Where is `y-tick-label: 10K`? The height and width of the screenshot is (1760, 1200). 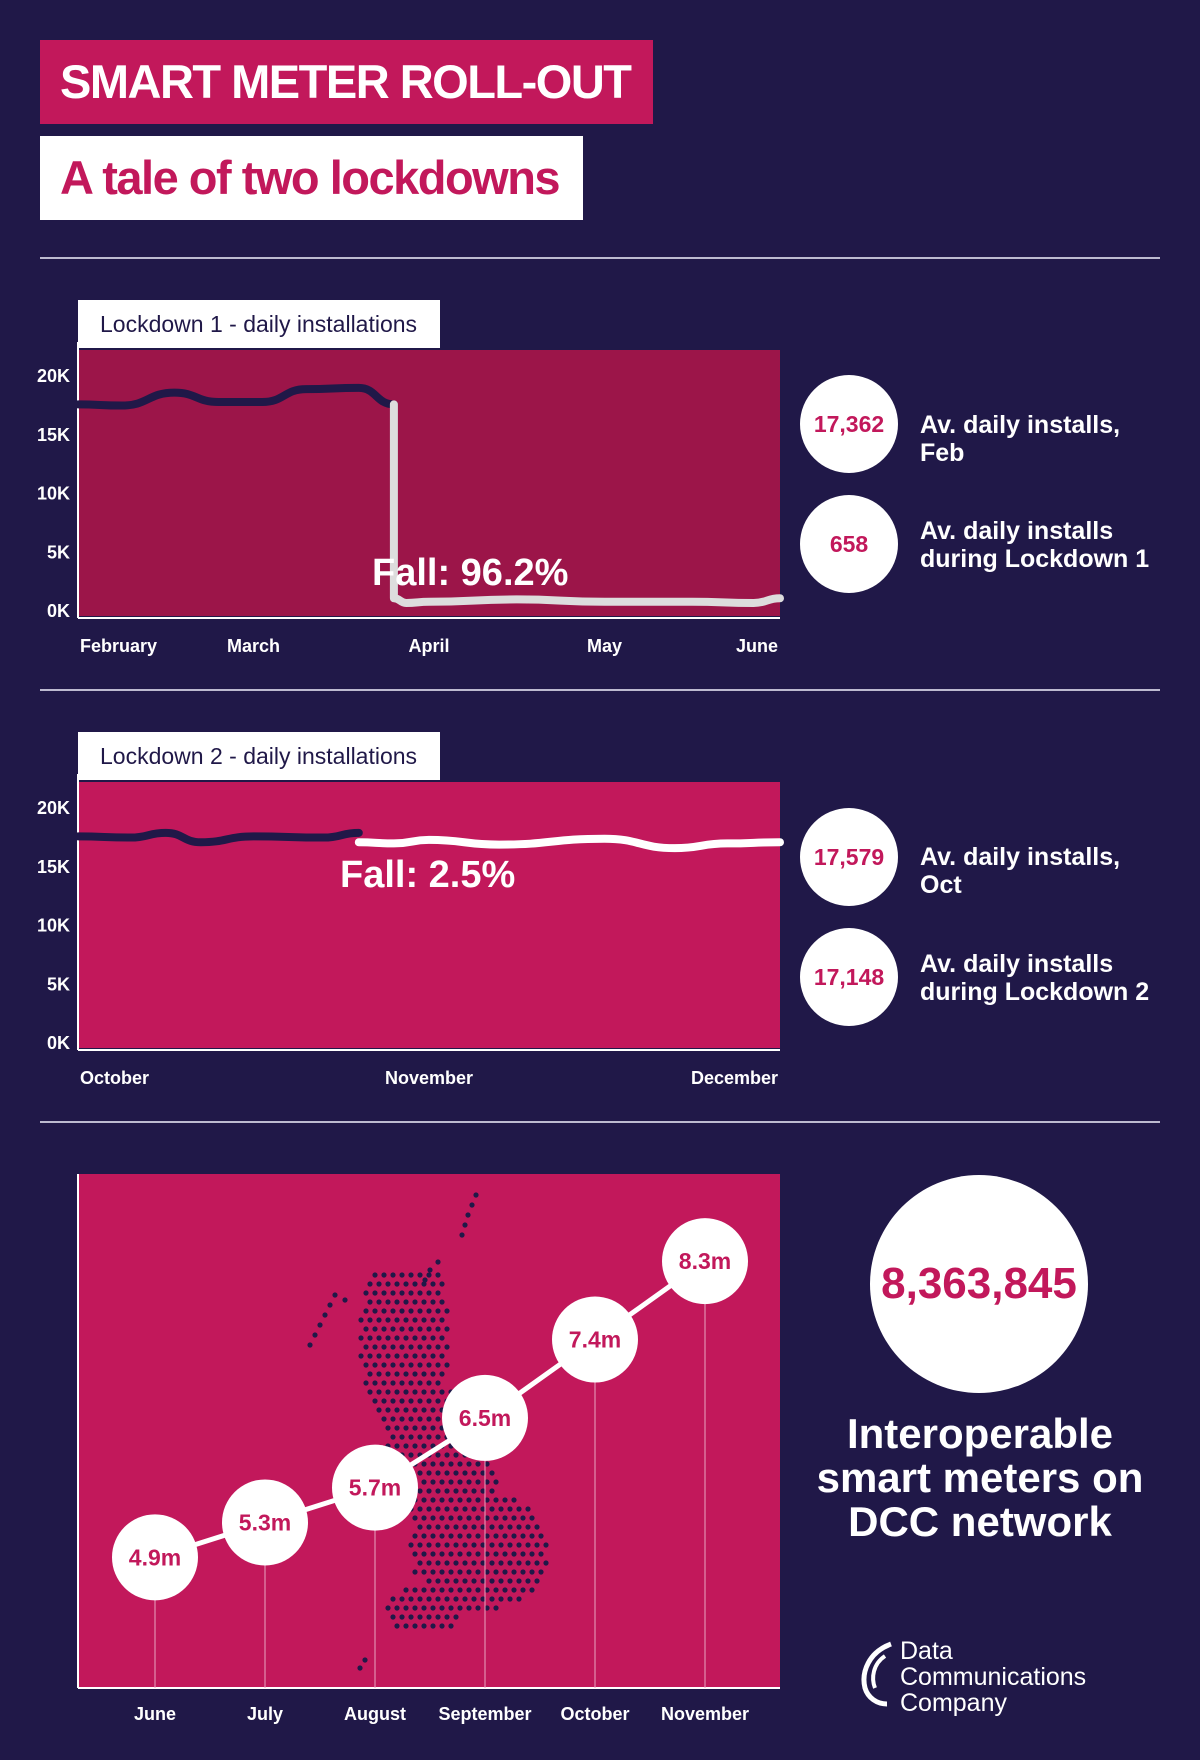
y-tick-label: 10K is located at coordinates (53, 926).